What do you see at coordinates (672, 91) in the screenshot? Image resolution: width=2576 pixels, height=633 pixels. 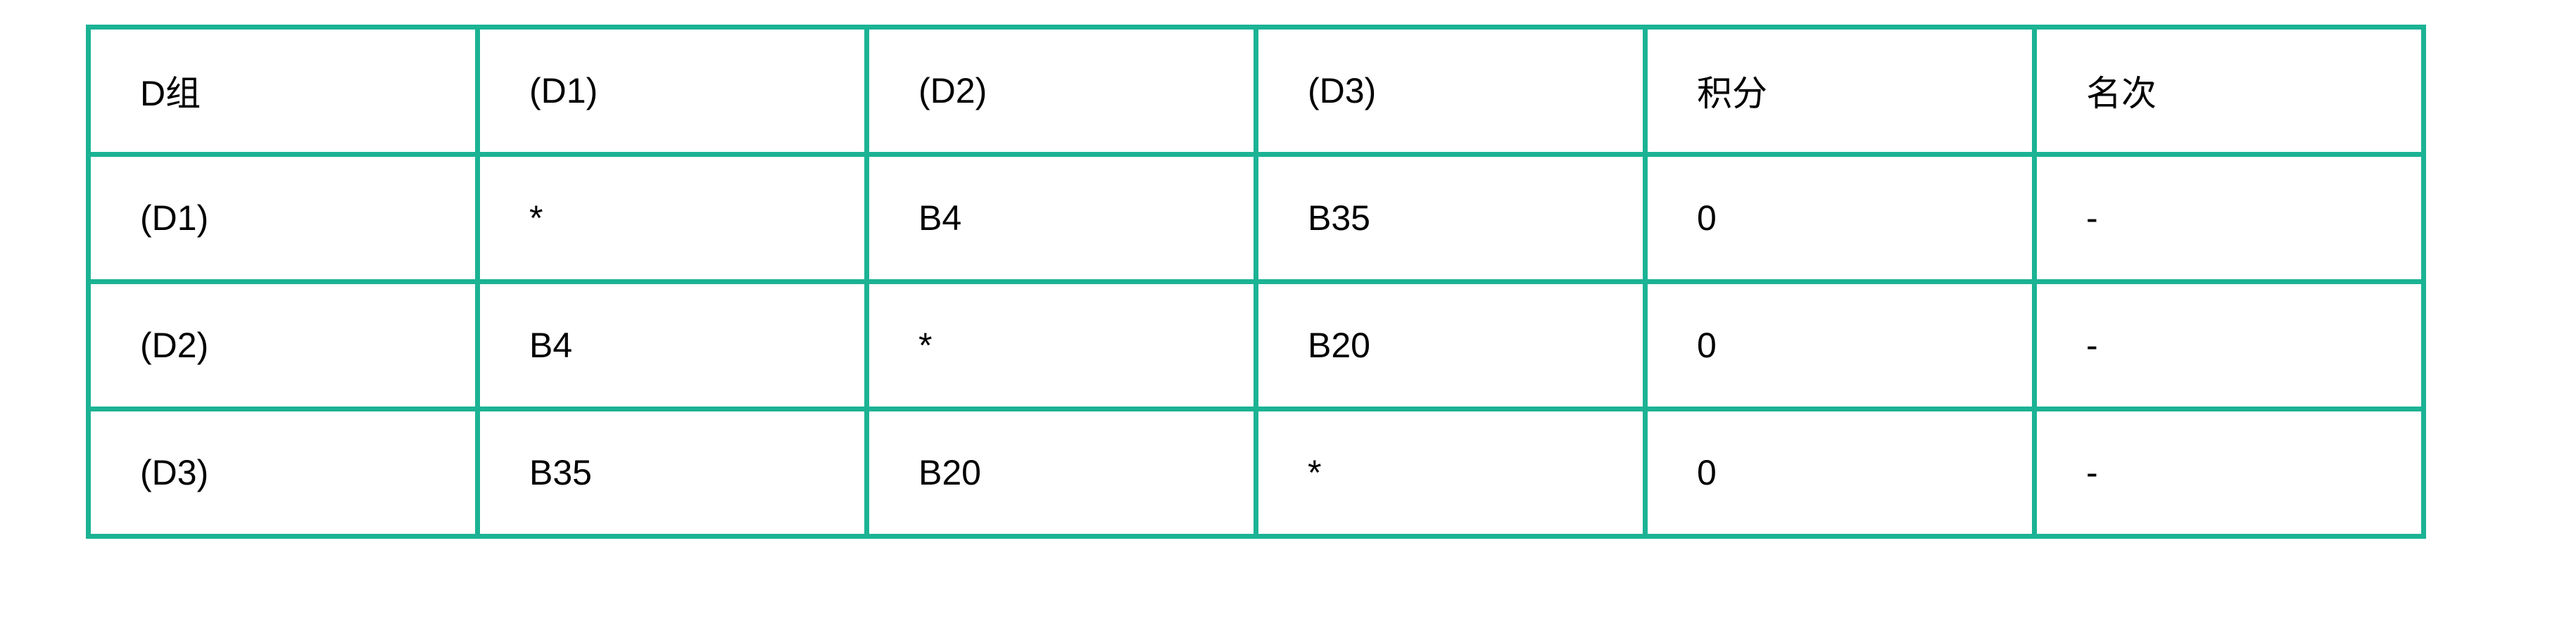 I see `header-cell: (D1)` at bounding box center [672, 91].